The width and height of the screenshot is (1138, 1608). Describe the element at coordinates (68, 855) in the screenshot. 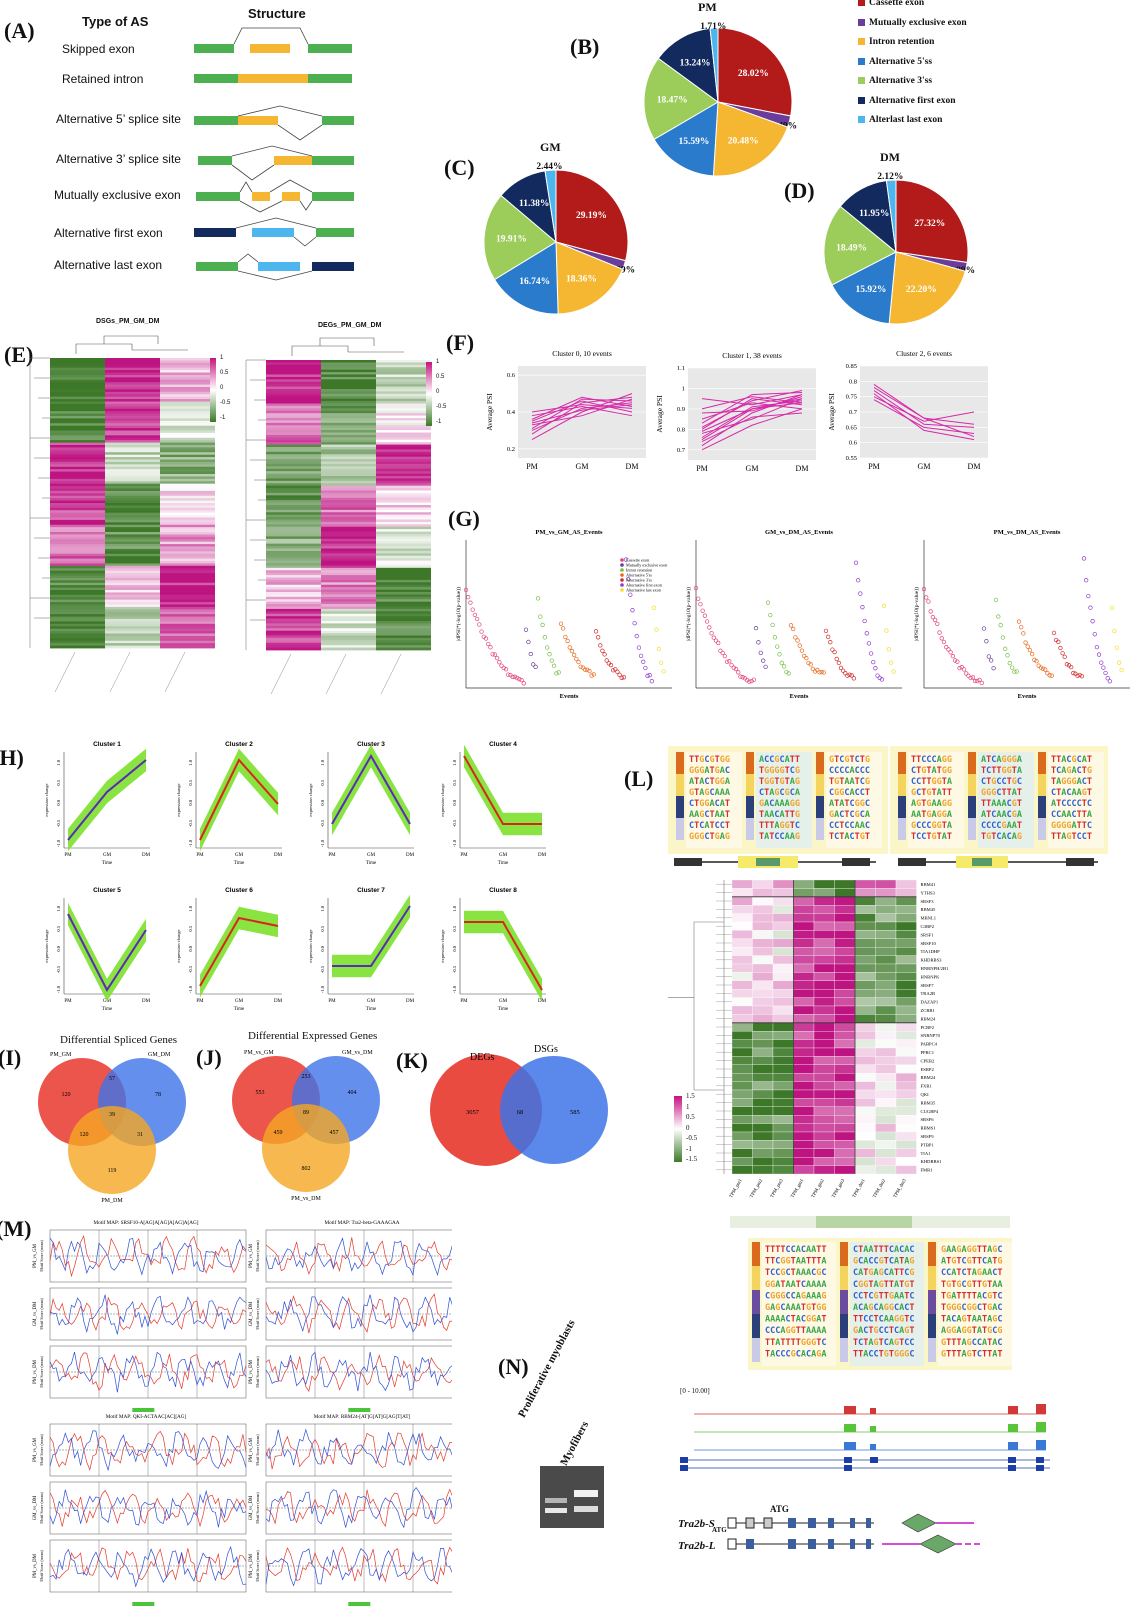

I see `x-tick-label: PM` at that location.